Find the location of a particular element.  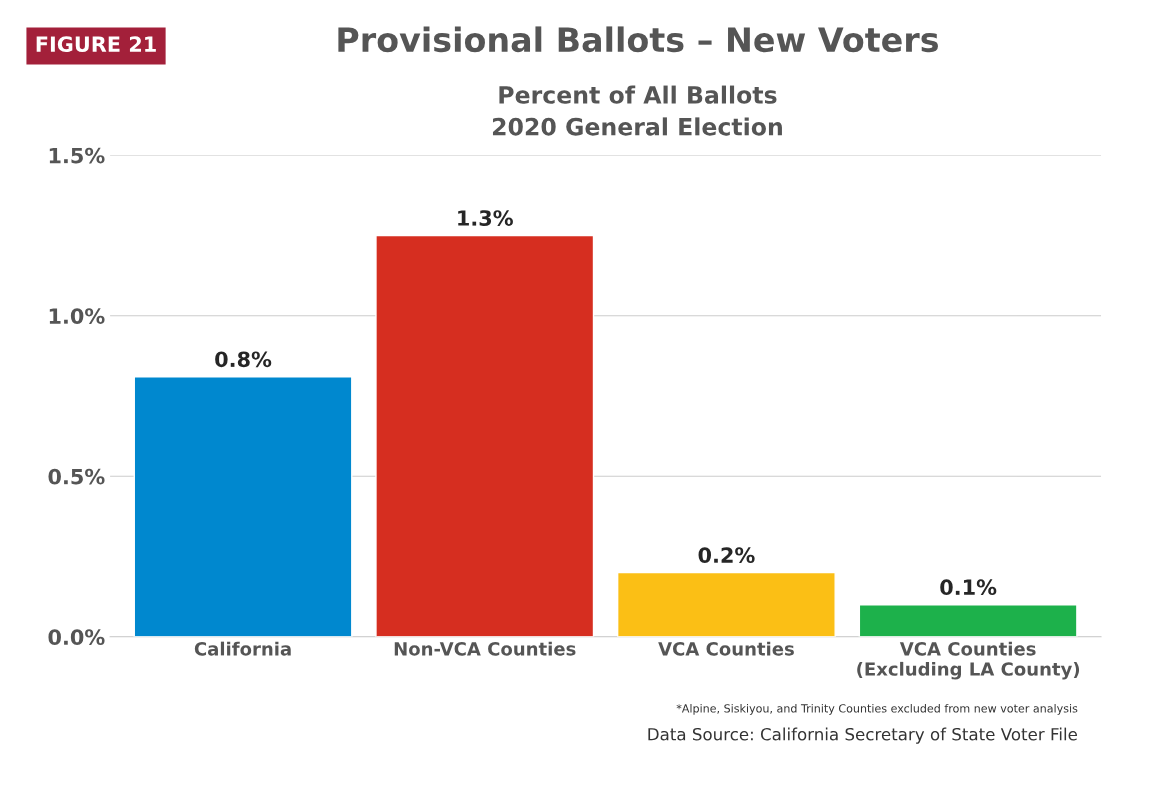

y-tick-label: 0.5% is located at coordinates (76, 476).